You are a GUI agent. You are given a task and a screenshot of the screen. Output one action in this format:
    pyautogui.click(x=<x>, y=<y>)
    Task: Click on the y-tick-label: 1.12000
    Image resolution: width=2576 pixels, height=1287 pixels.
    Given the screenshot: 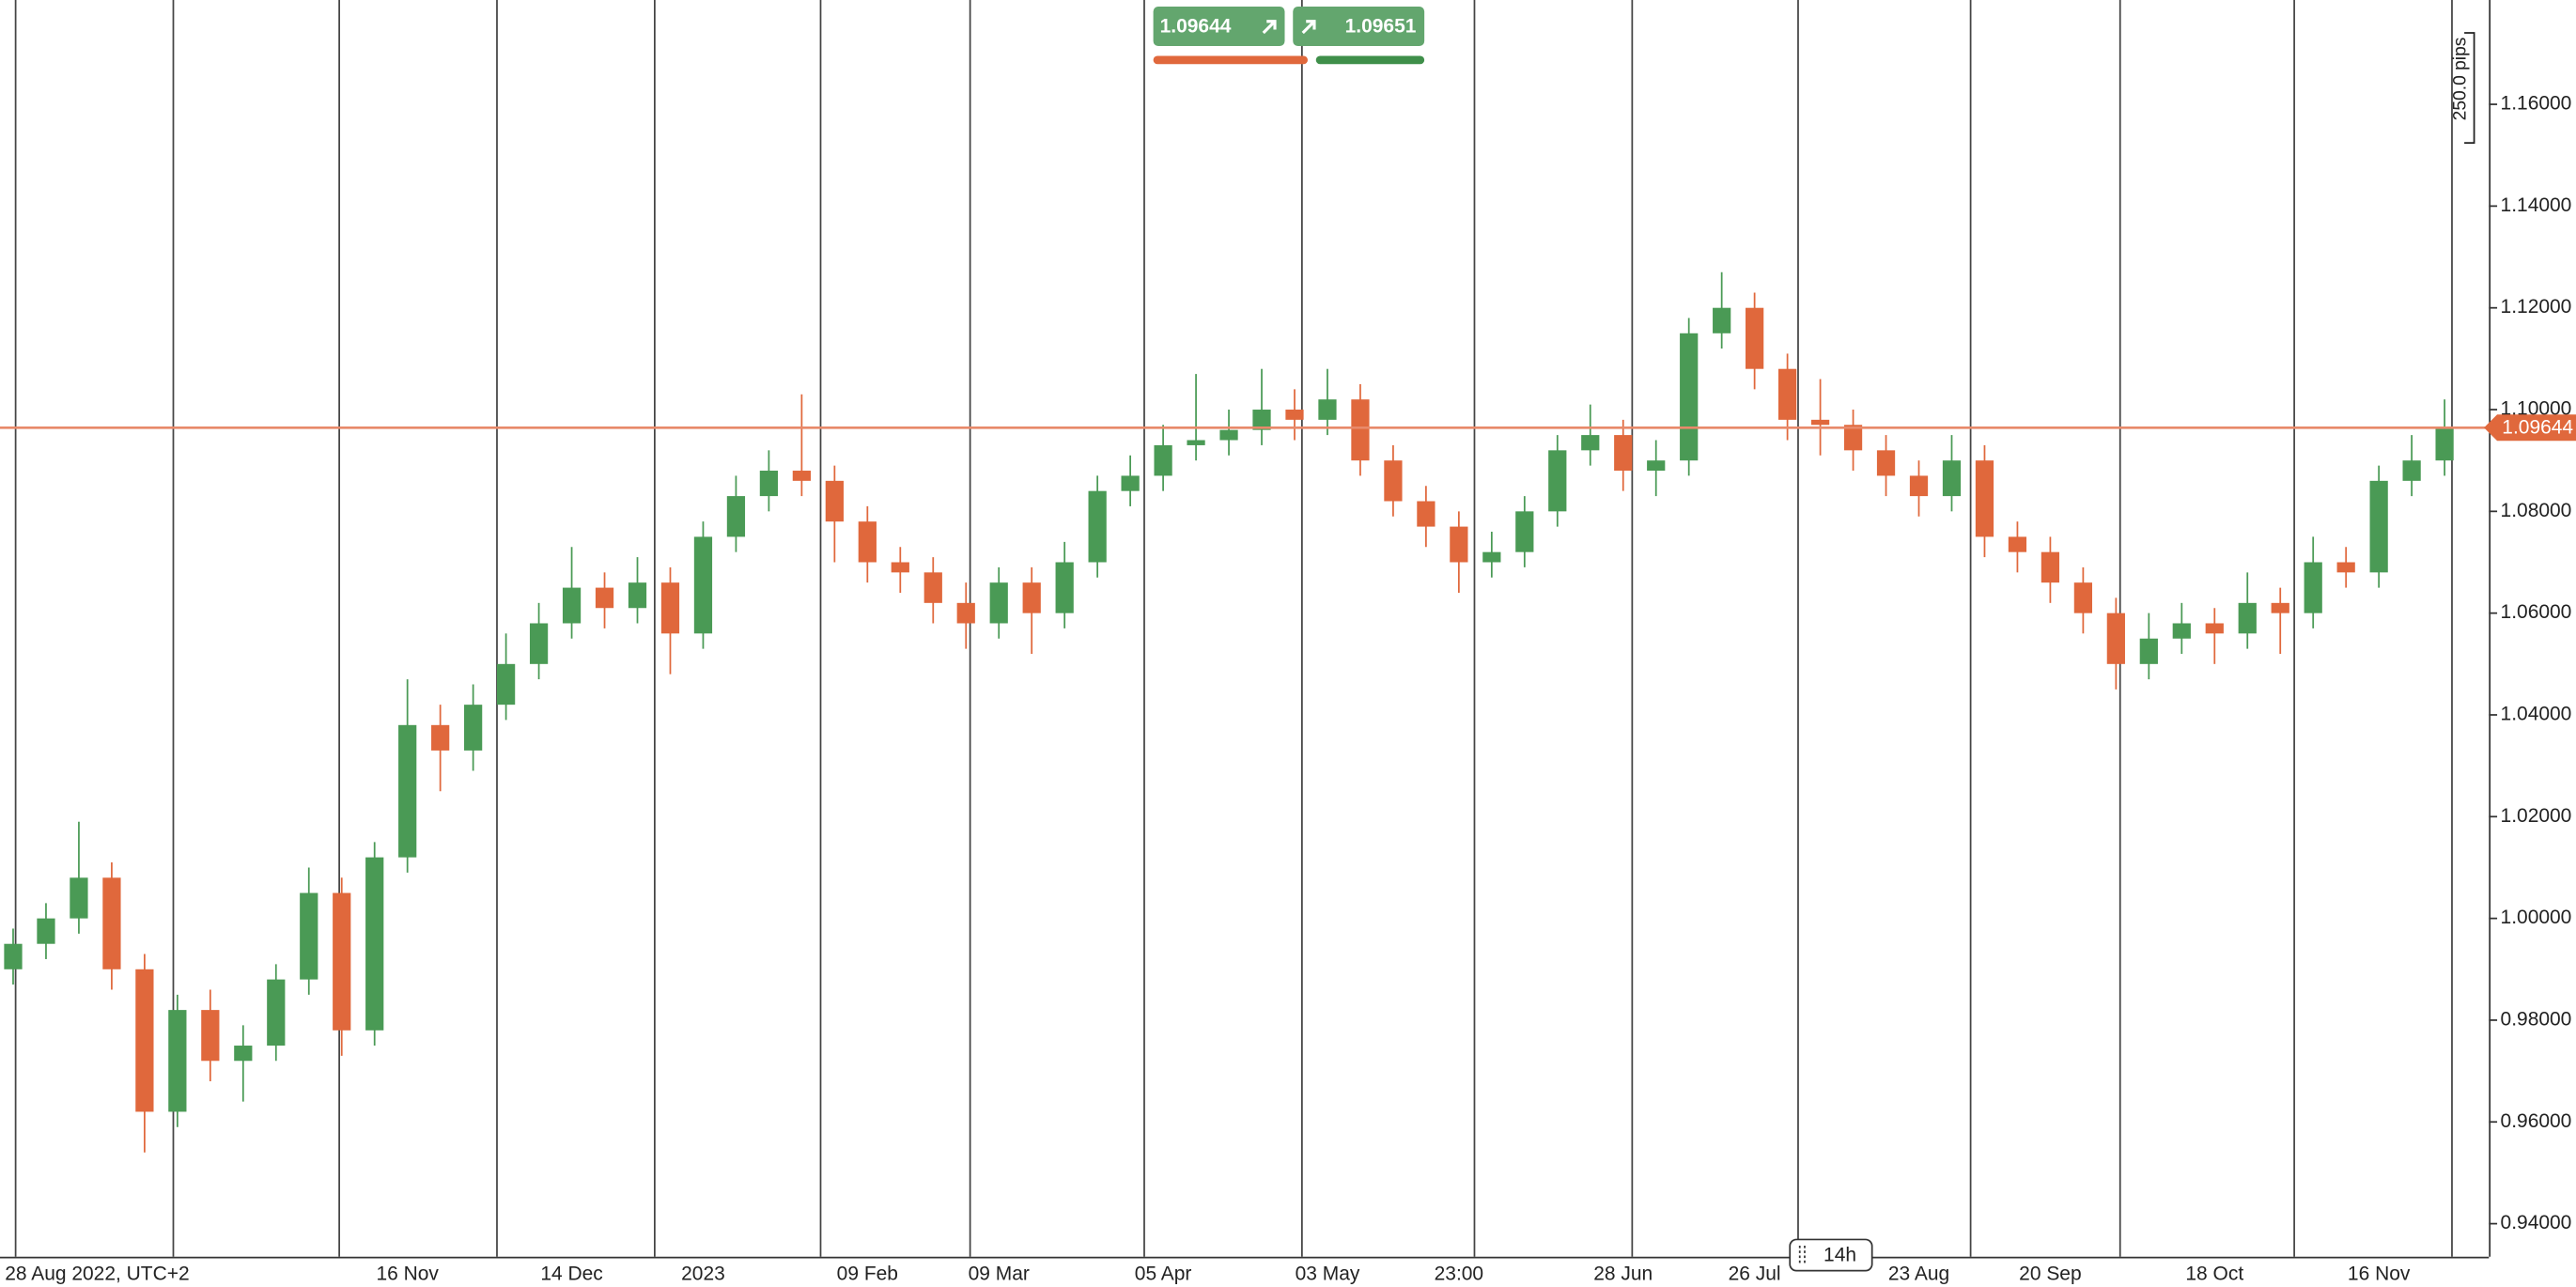 What is the action you would take?
    pyautogui.click(x=2537, y=307)
    